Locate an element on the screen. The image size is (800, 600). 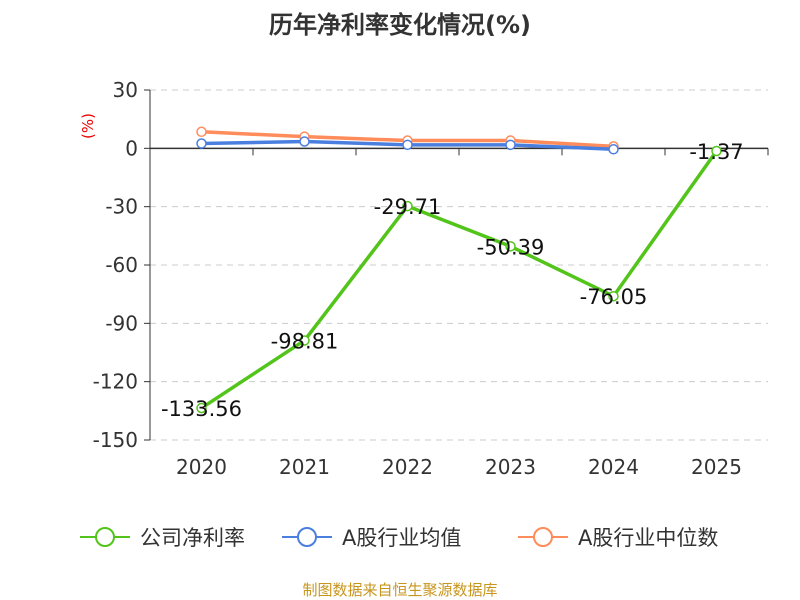
legend-item: A股行业中位数 is located at coordinates (648, 538).